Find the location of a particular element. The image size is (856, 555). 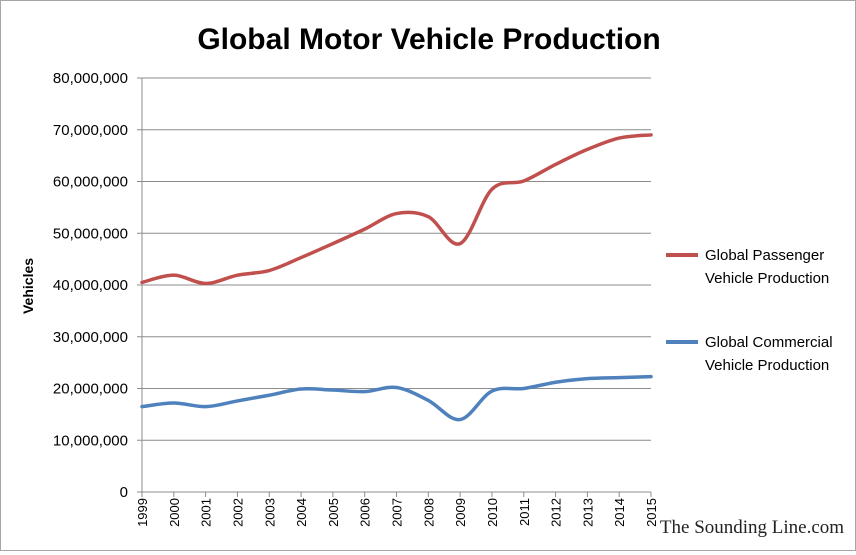

x-tick-label: 2010 is located at coordinates (492, 512).